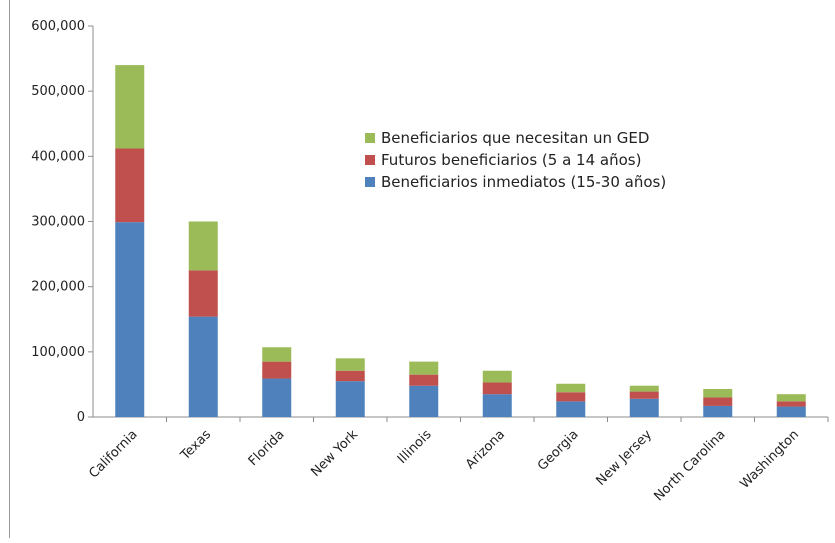  What do you see at coordinates (624, 458) in the screenshot?
I see `x-tick-label: New Jersey` at bounding box center [624, 458].